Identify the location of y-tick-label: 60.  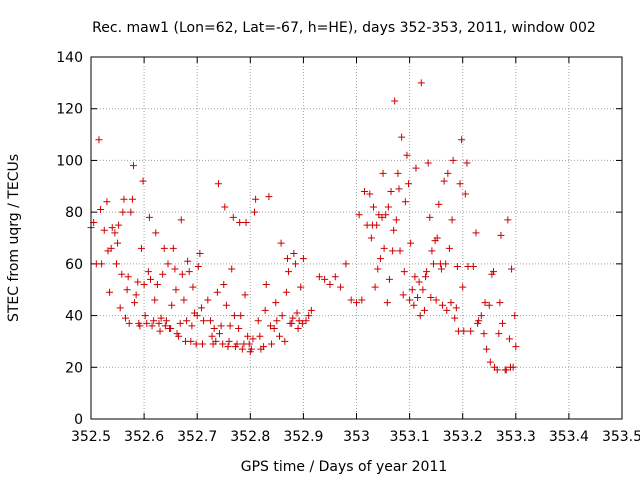
(74, 265).